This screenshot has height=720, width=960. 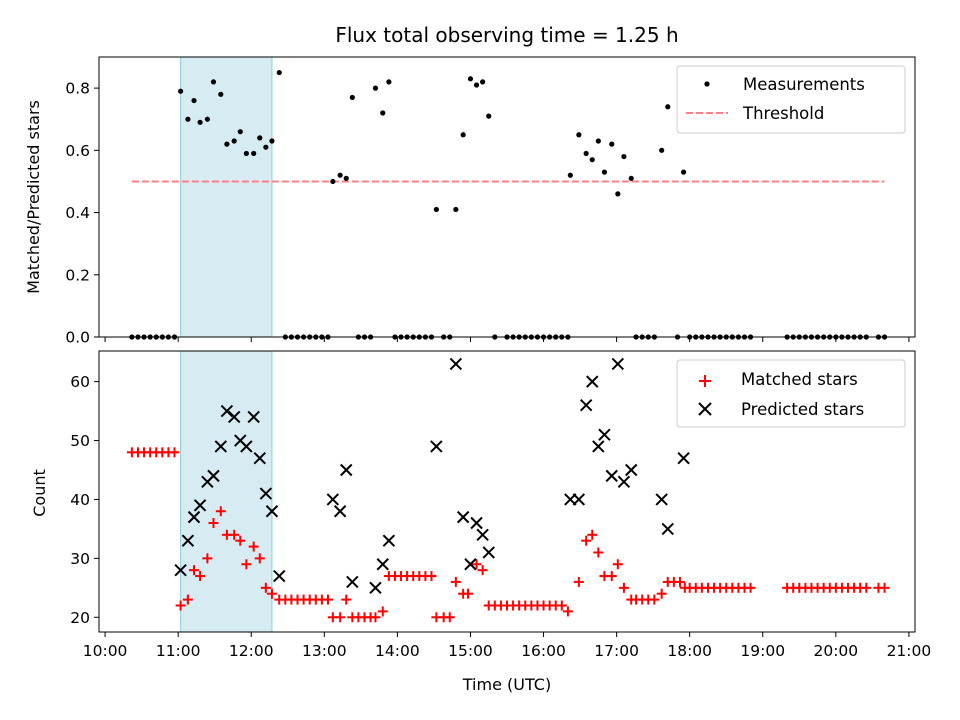 I want to click on x-tick-label: 21:00, so click(x=909, y=651).